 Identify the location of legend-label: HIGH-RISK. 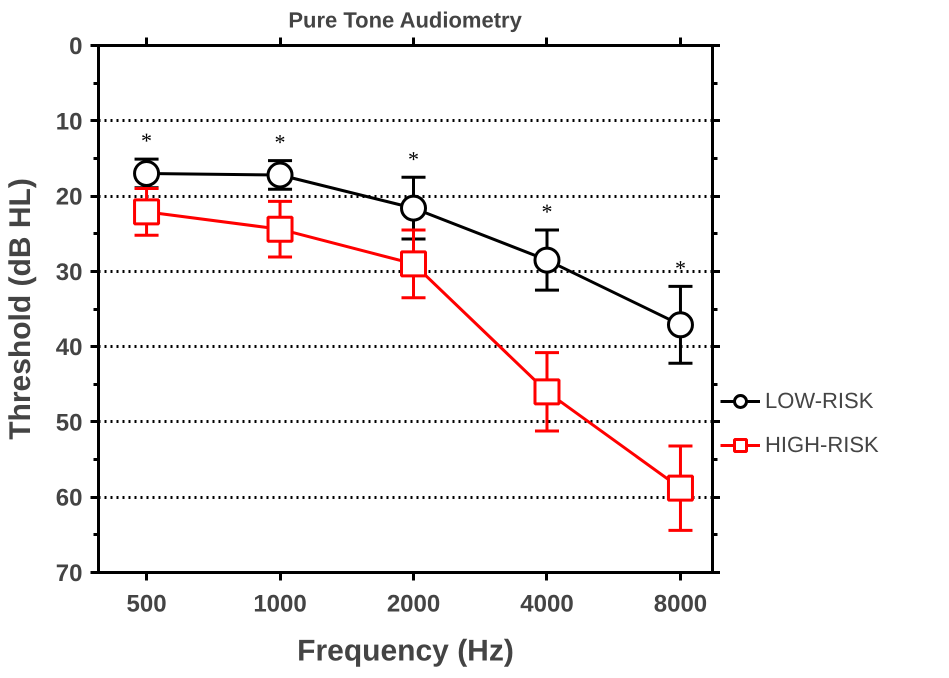
(822, 445).